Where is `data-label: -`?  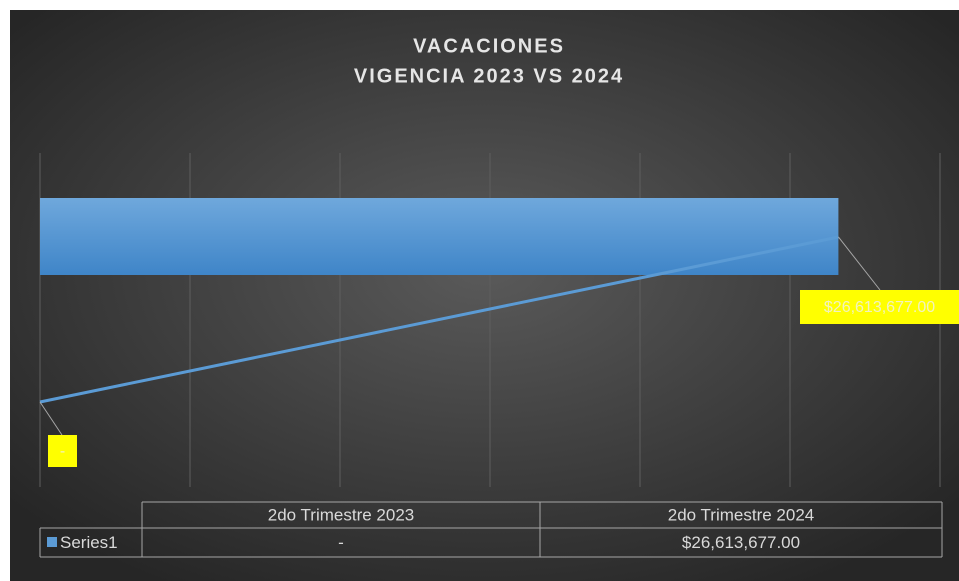
data-label: - is located at coordinates (62, 451).